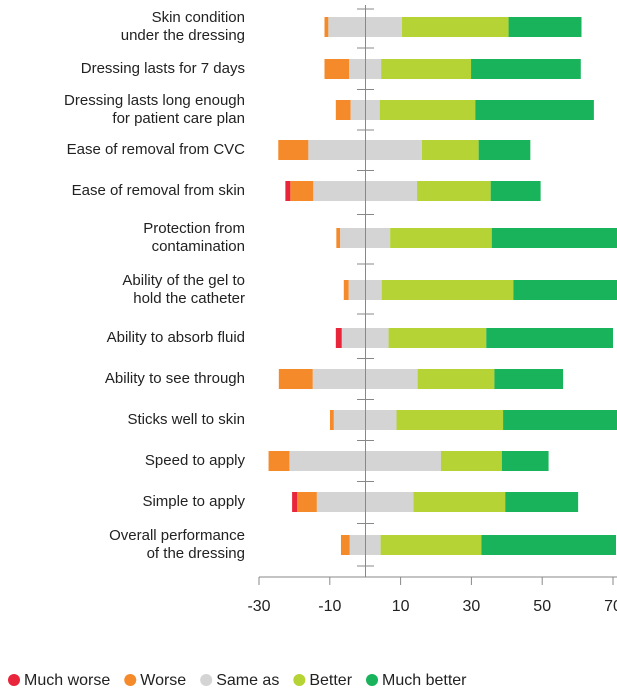 This screenshot has height=689, width=617. What do you see at coordinates (154, 100) in the screenshot?
I see `category-label-line: Dressing lasts long enough` at bounding box center [154, 100].